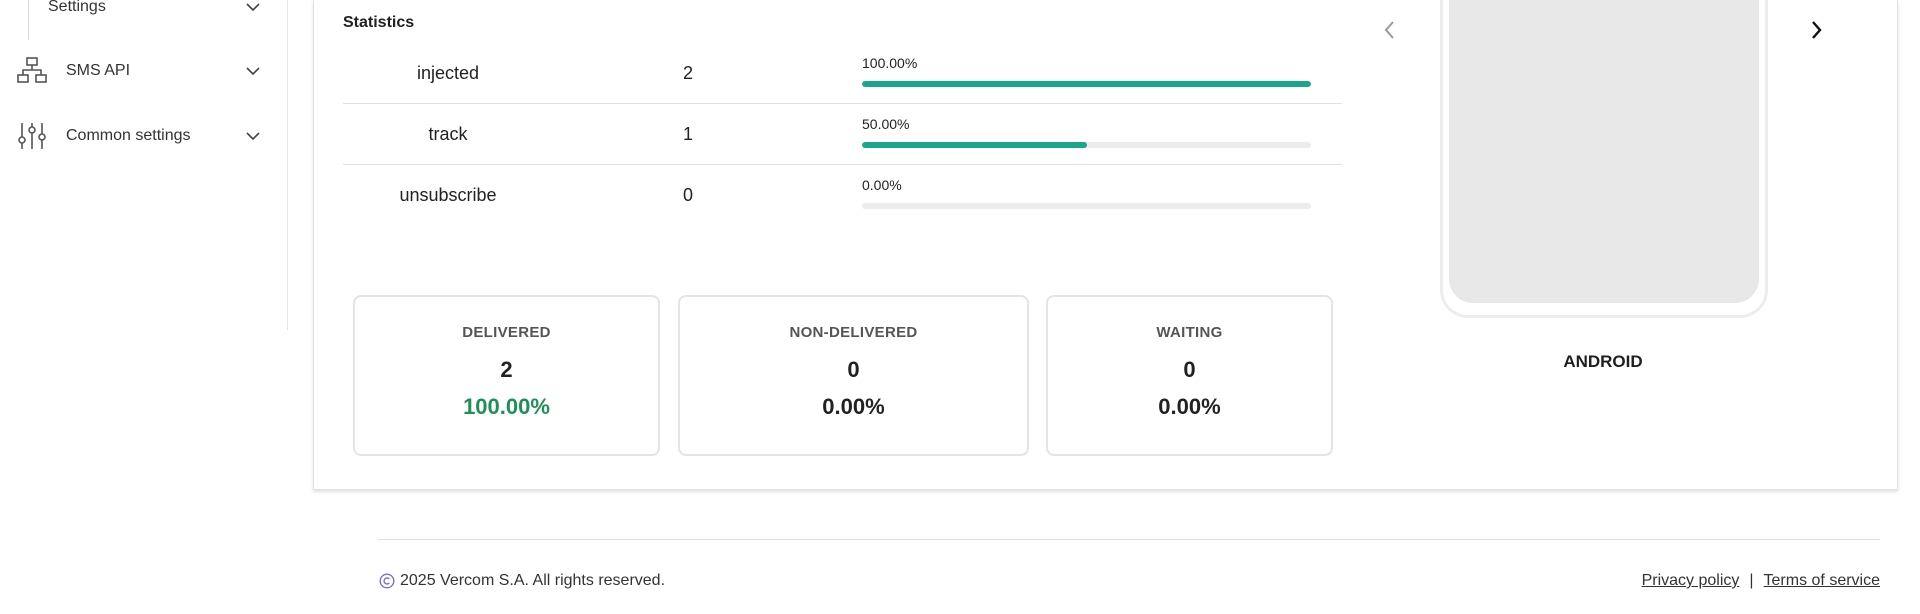  What do you see at coordinates (1604, 151) in the screenshot?
I see `phone-screen` at bounding box center [1604, 151].